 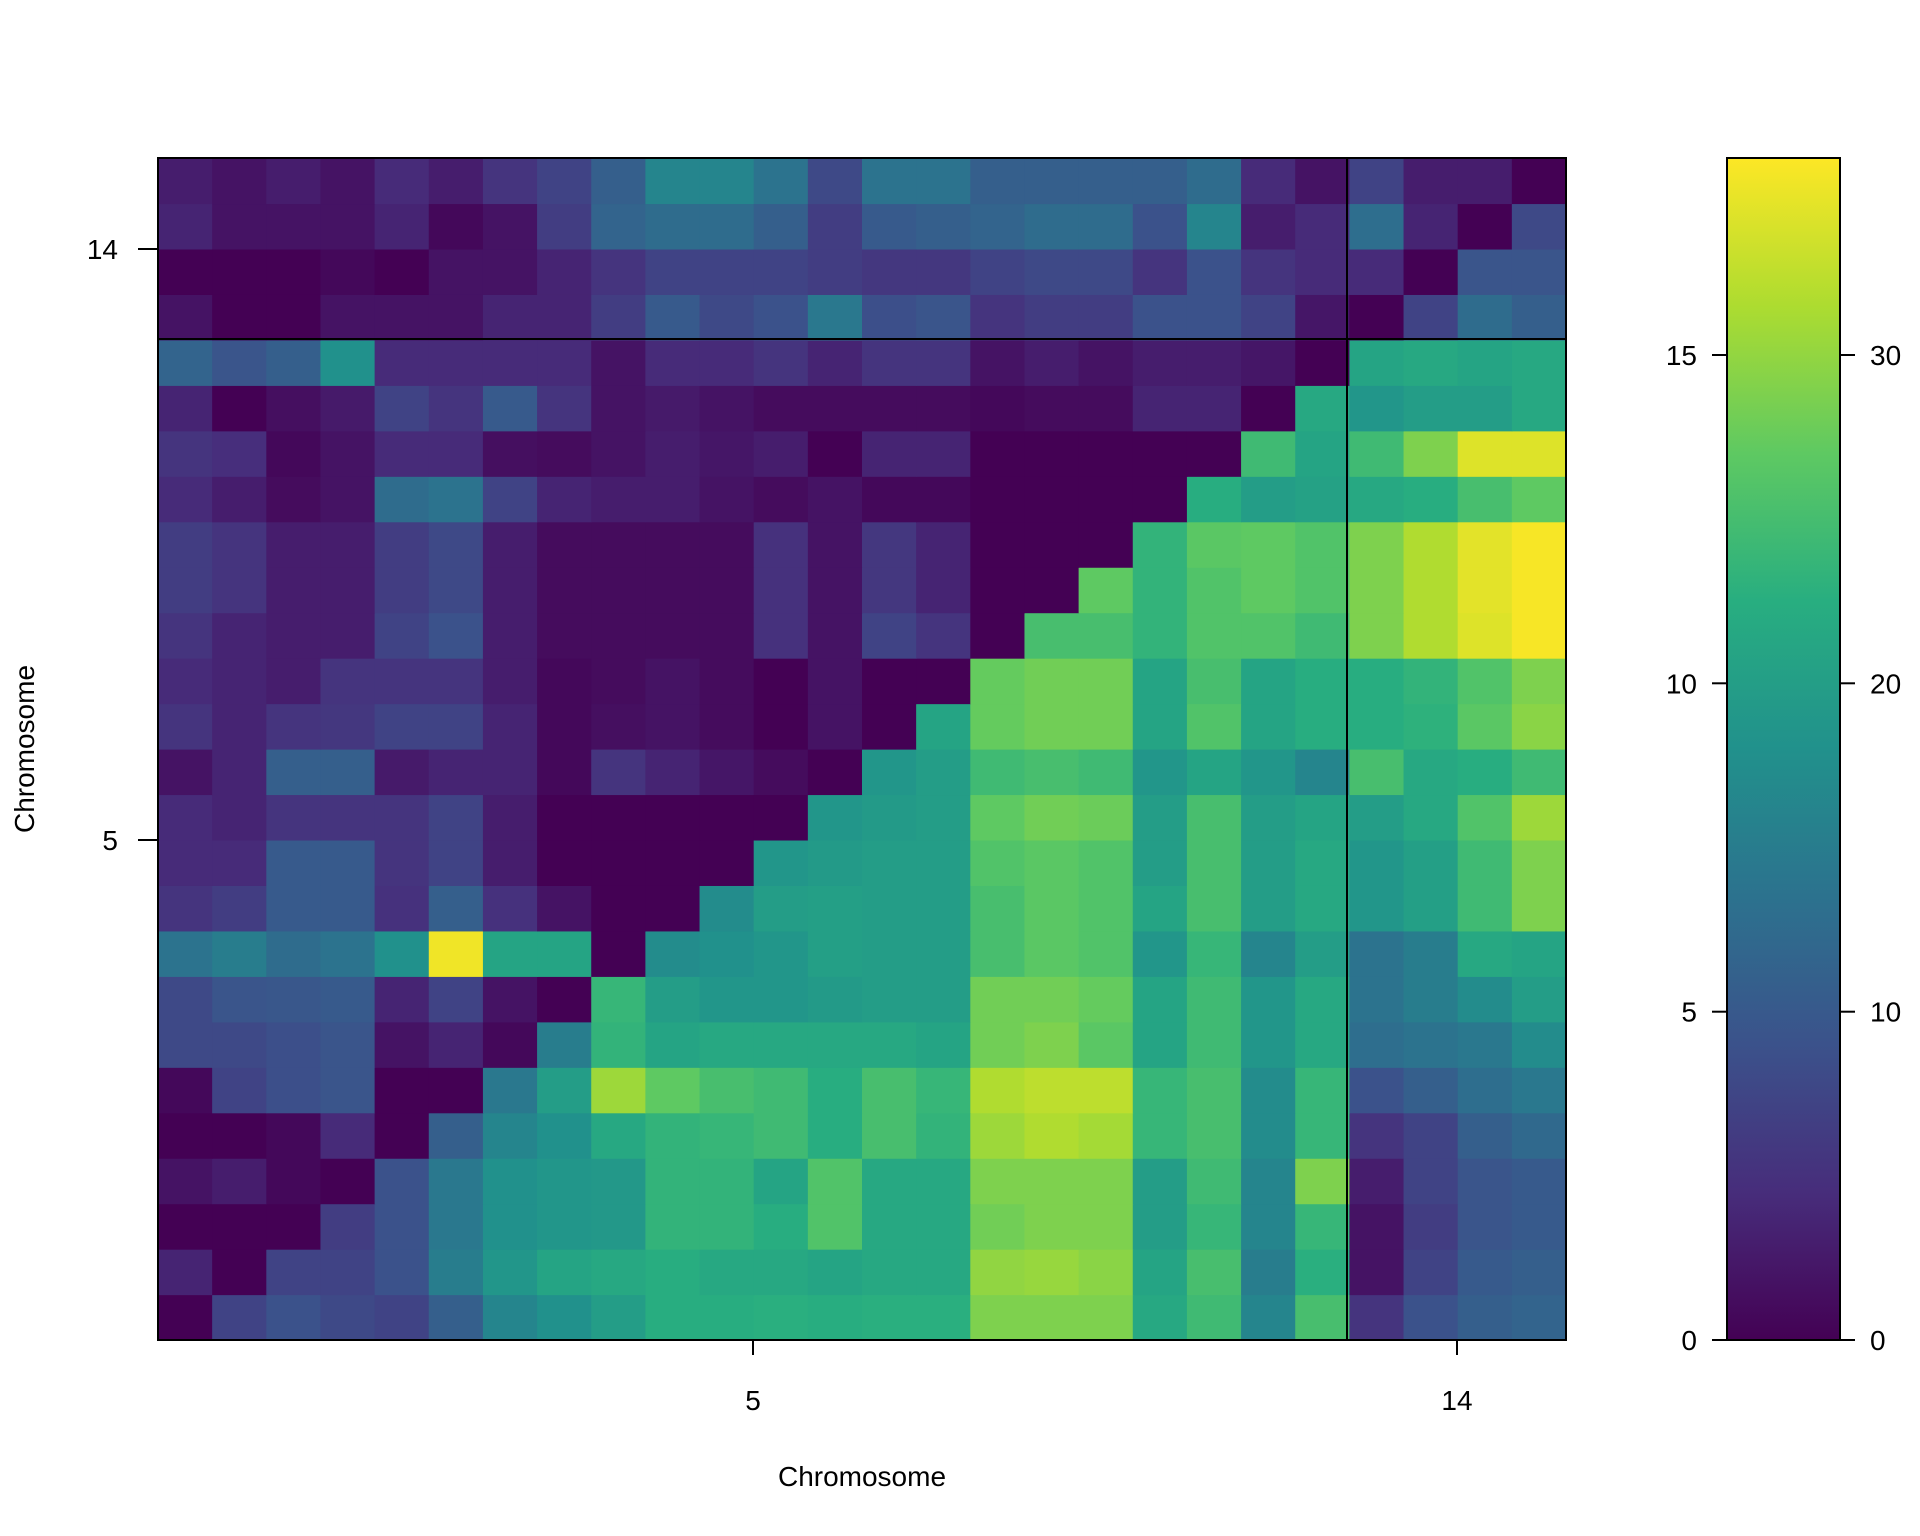 What do you see at coordinates (1109, 1416) in the screenshot?
I see `x-axis: 5 14 Chromosome` at bounding box center [1109, 1416].